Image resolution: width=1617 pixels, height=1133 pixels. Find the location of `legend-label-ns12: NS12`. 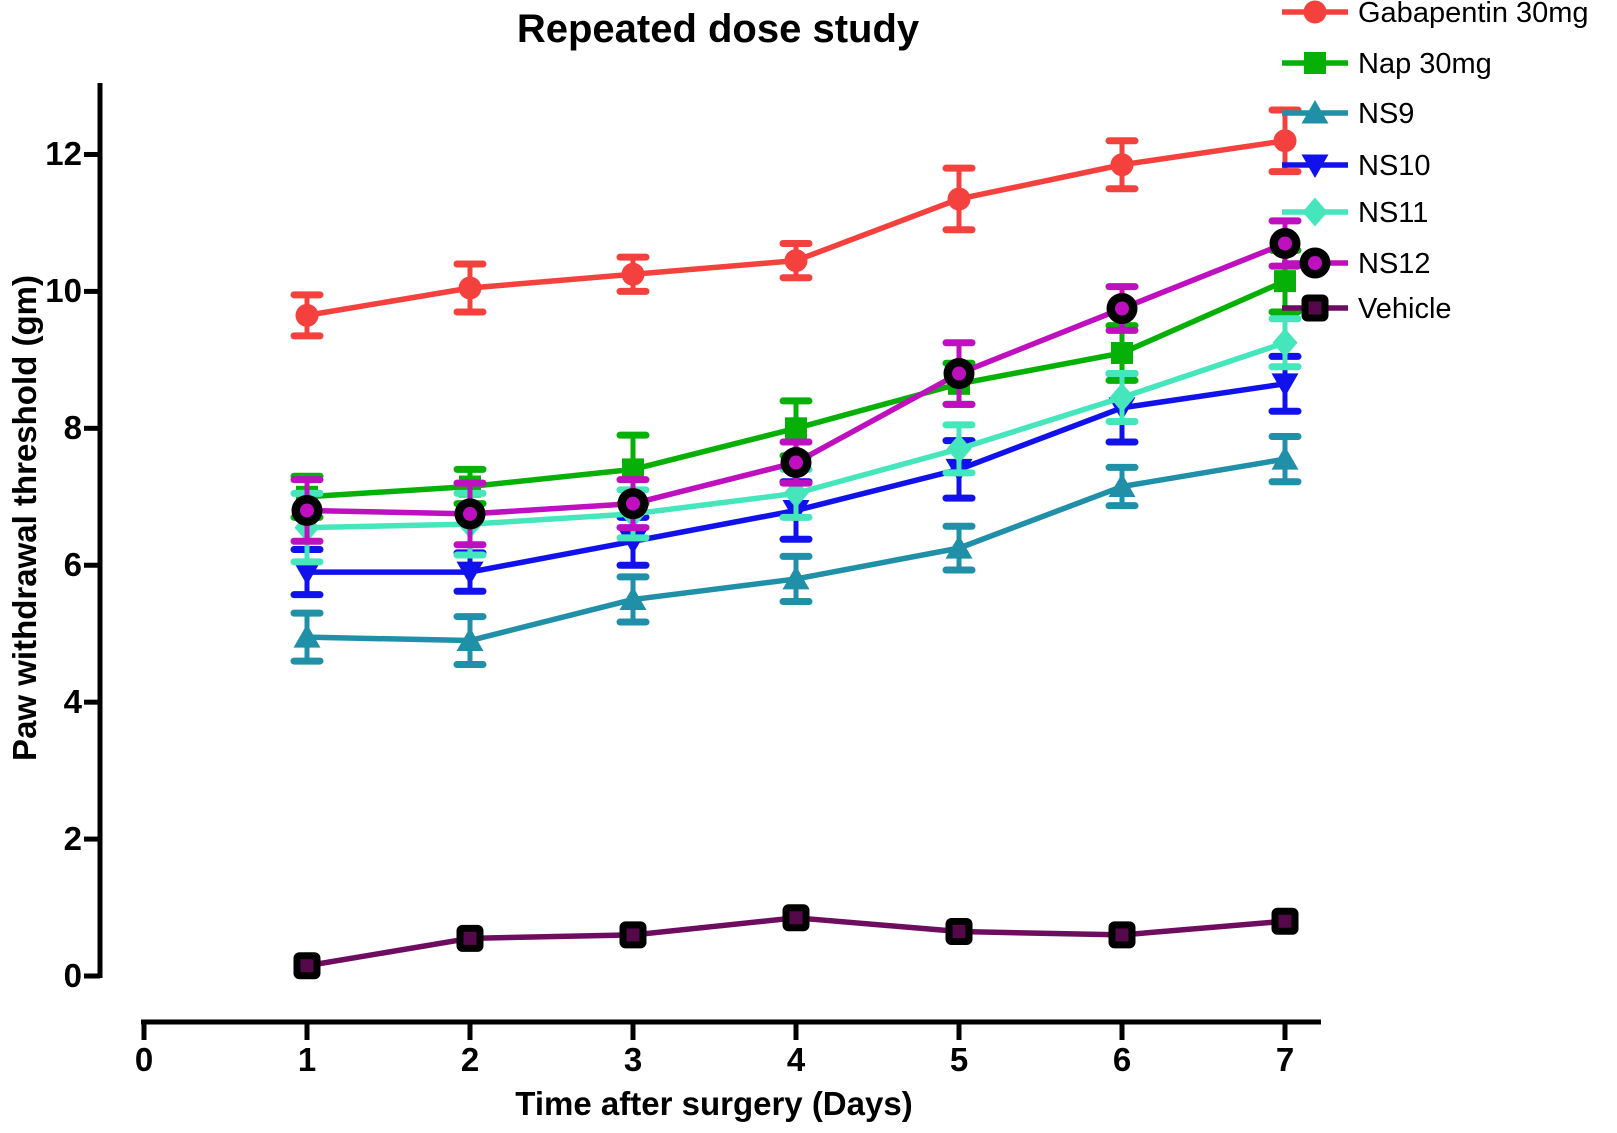

legend-label-ns12: NS12 is located at coordinates (1394, 264).